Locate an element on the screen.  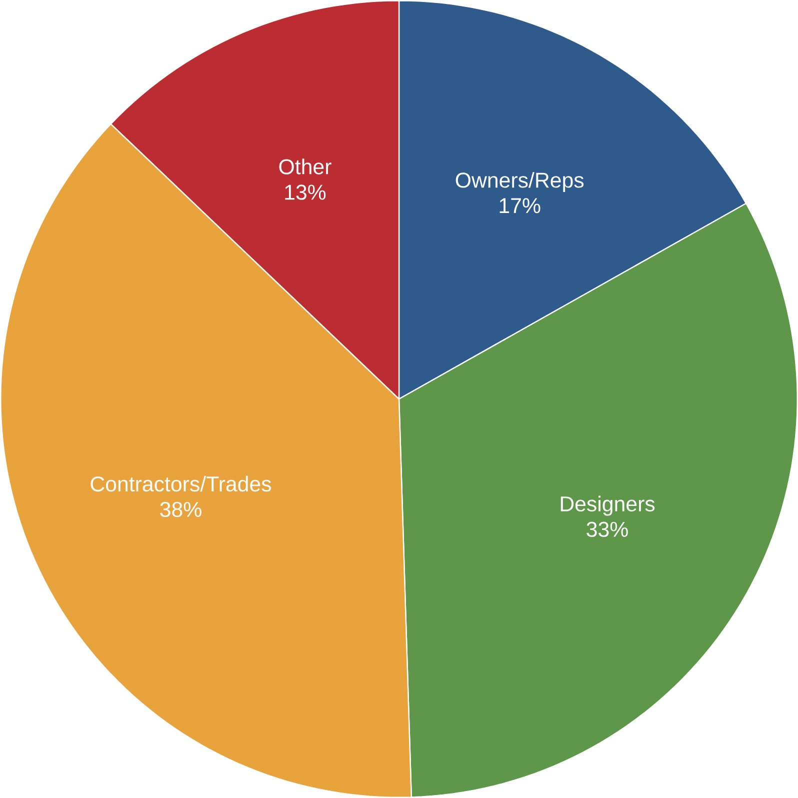
data-label: 38% is located at coordinates (181, 510).